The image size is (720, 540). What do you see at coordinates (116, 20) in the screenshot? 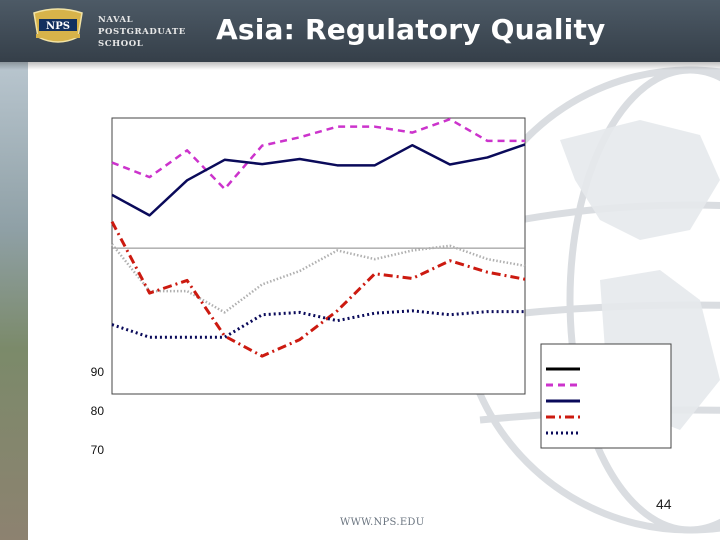
I see `logo-line-1: NAVAL` at bounding box center [116, 20].